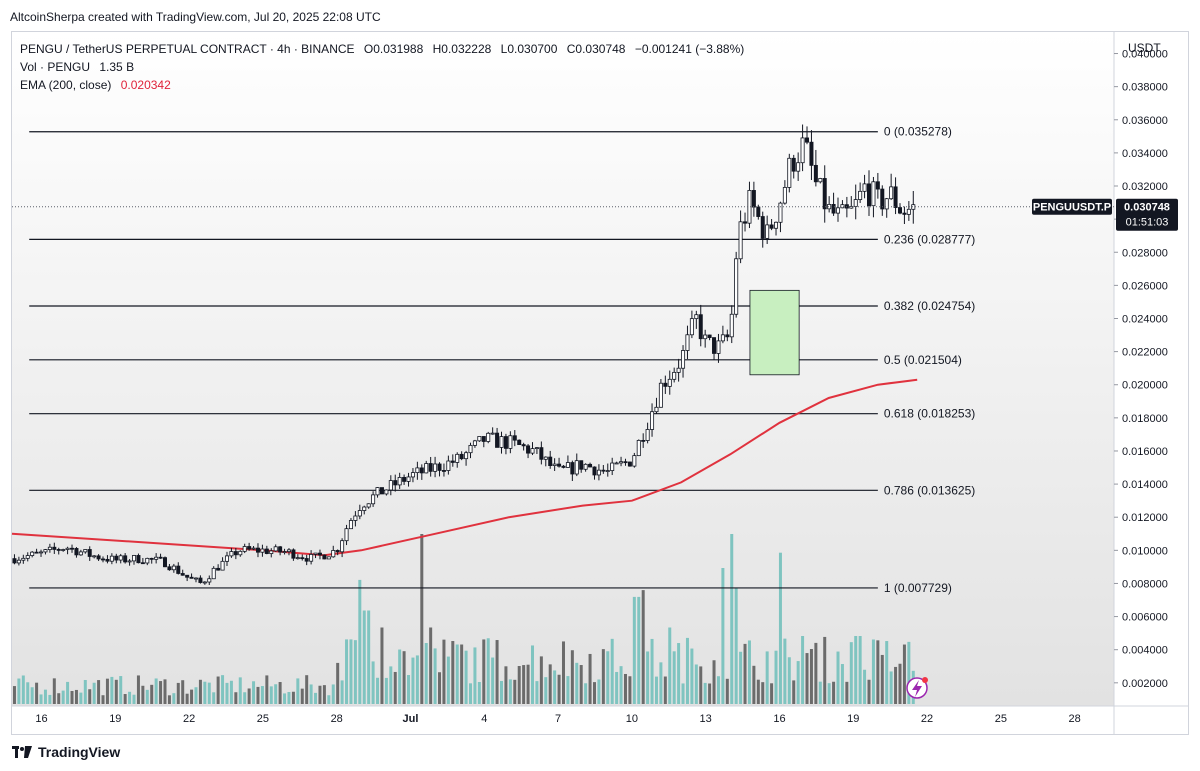 The width and height of the screenshot is (1200, 771). What do you see at coordinates (1144, 48) in the screenshot?
I see `price-axis-currency: USDT` at bounding box center [1144, 48].